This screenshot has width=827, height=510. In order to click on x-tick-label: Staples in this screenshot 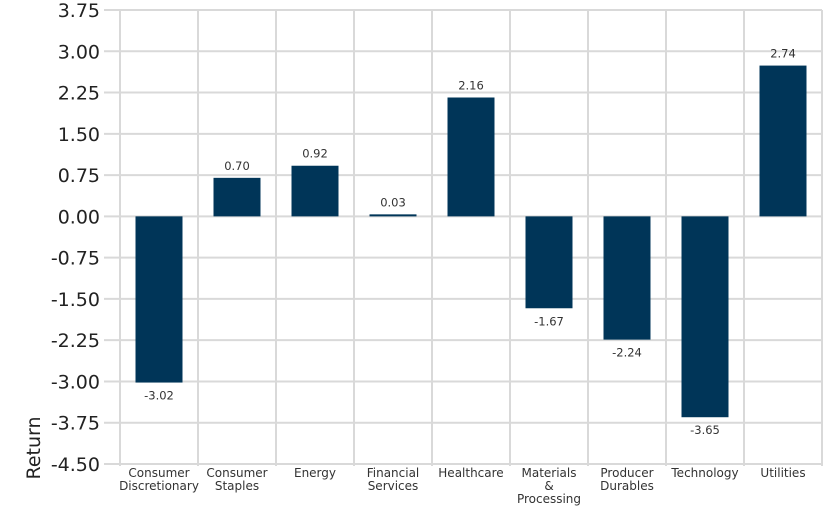, I will do `click(237, 486)`.